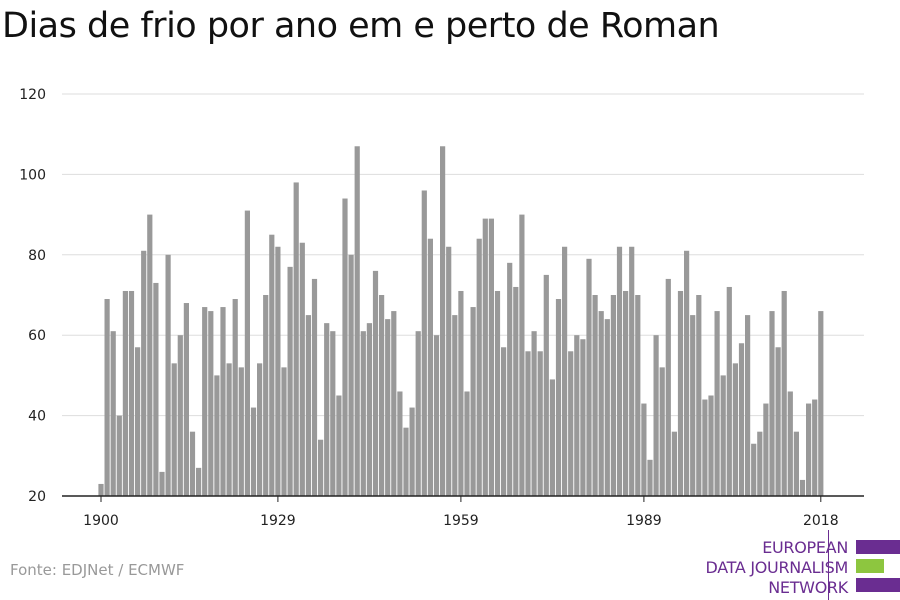  What do you see at coordinates (247, 353) in the screenshot?
I see `bar-1924` at bounding box center [247, 353].